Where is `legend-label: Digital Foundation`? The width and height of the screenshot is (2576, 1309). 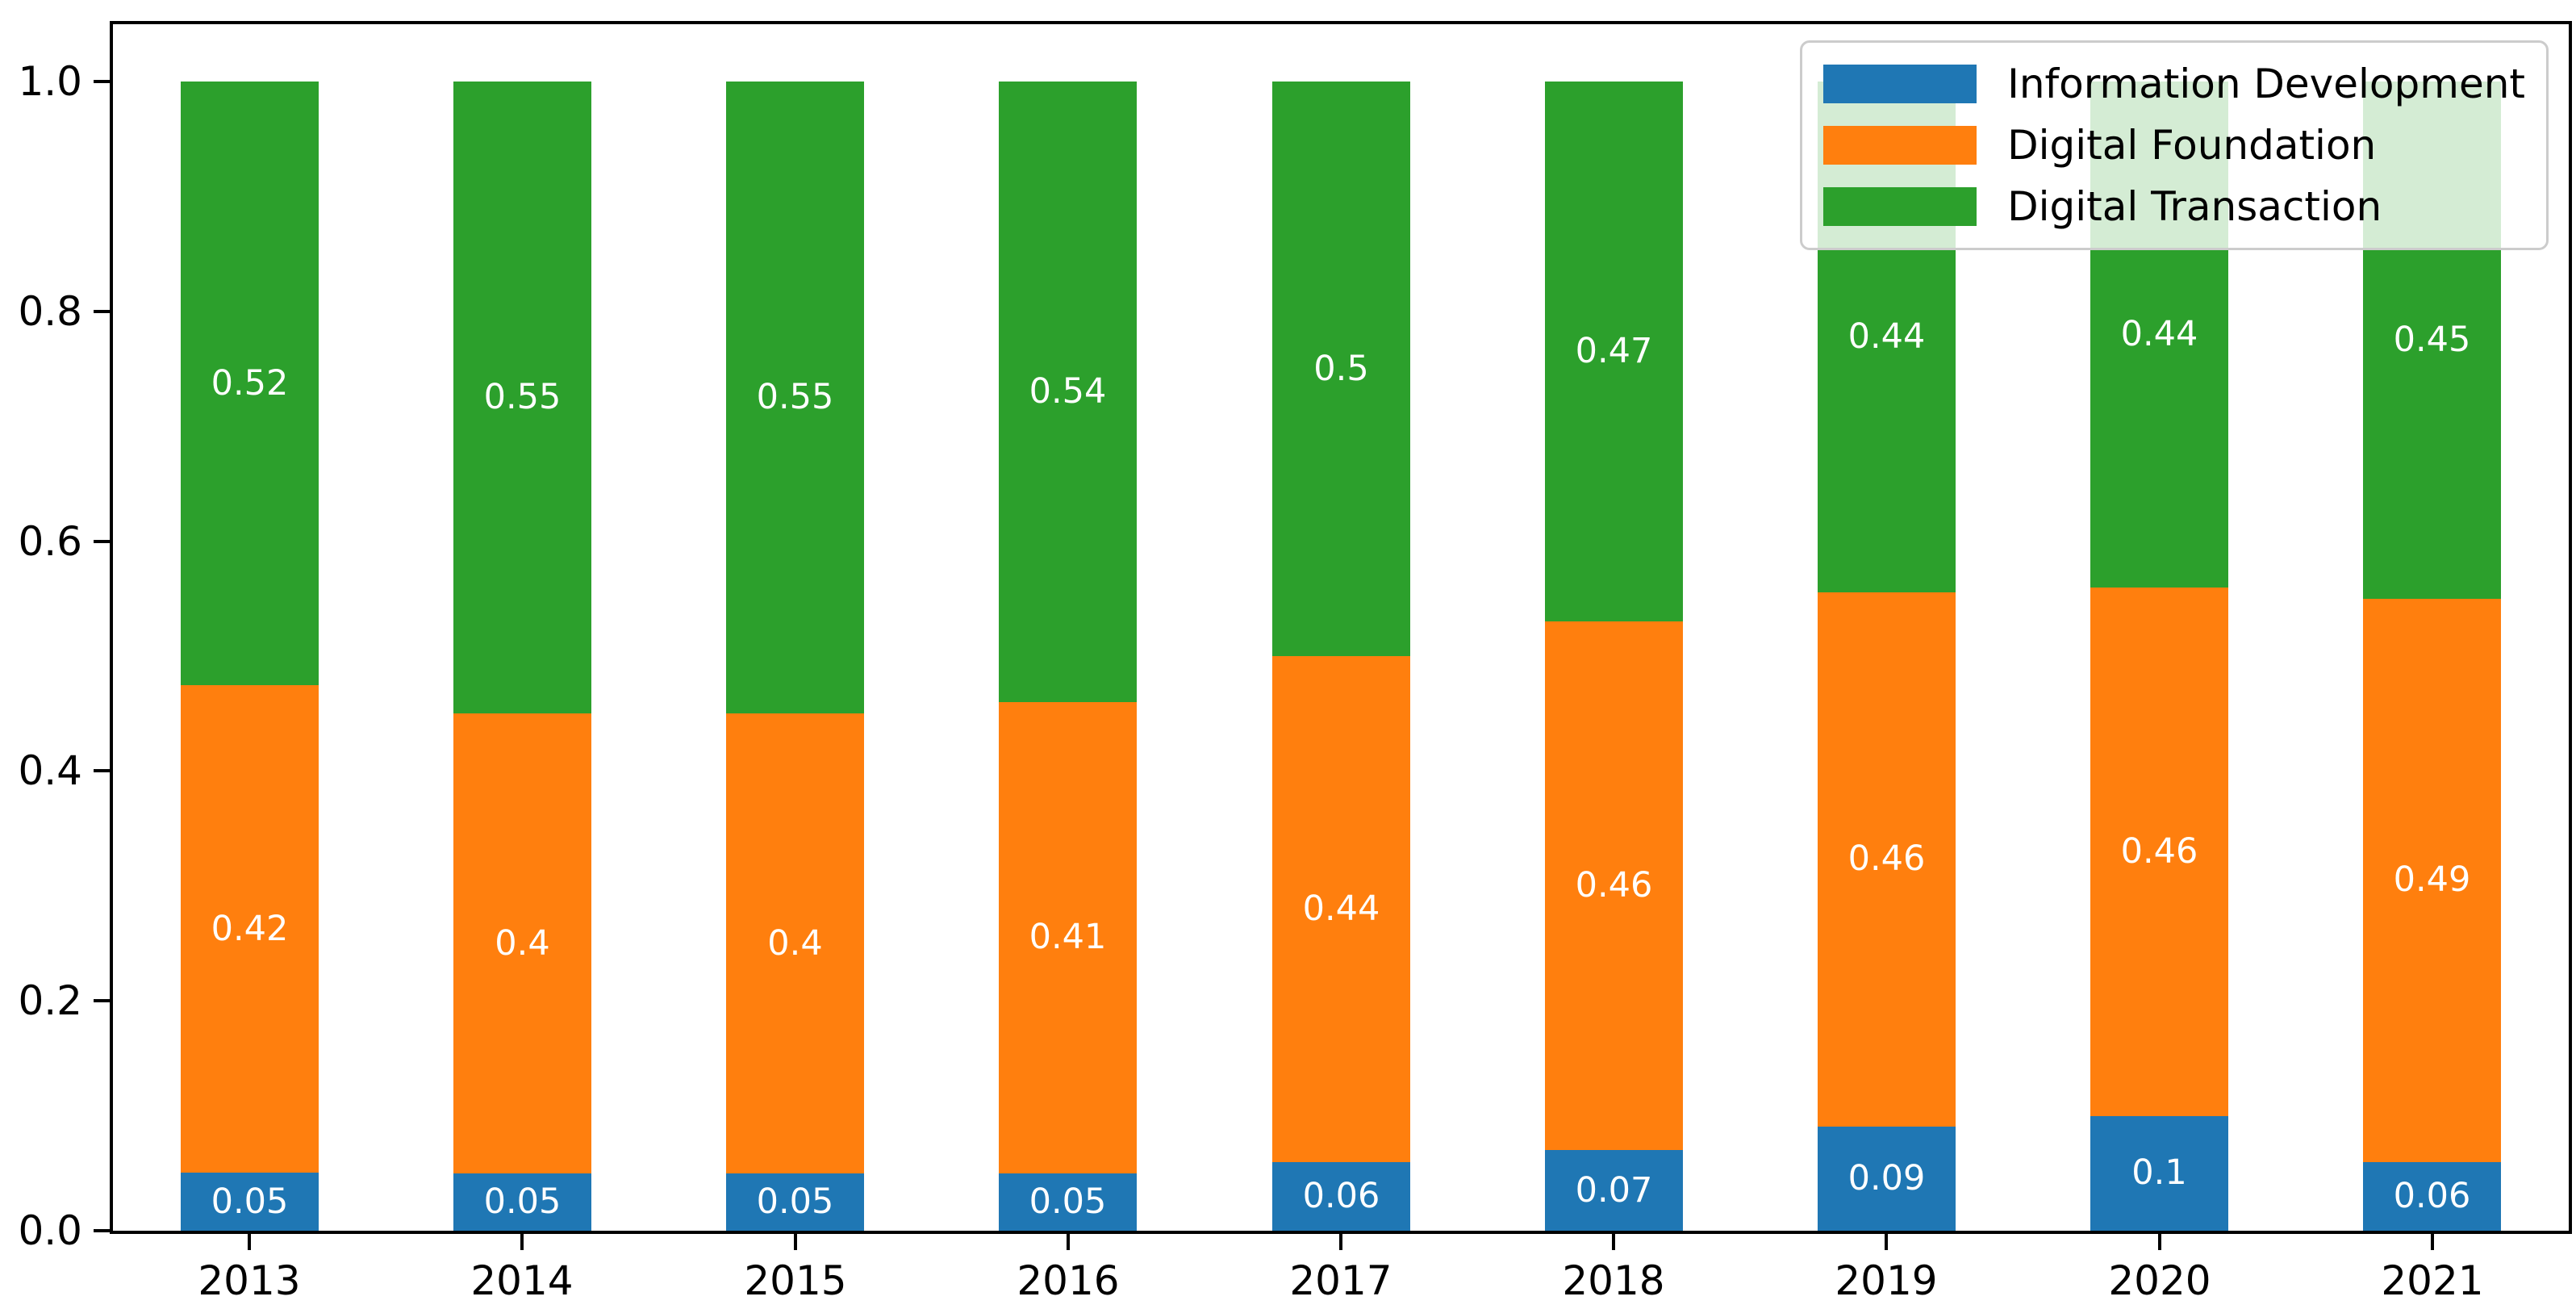 legend-label: Digital Foundation is located at coordinates (2192, 146).